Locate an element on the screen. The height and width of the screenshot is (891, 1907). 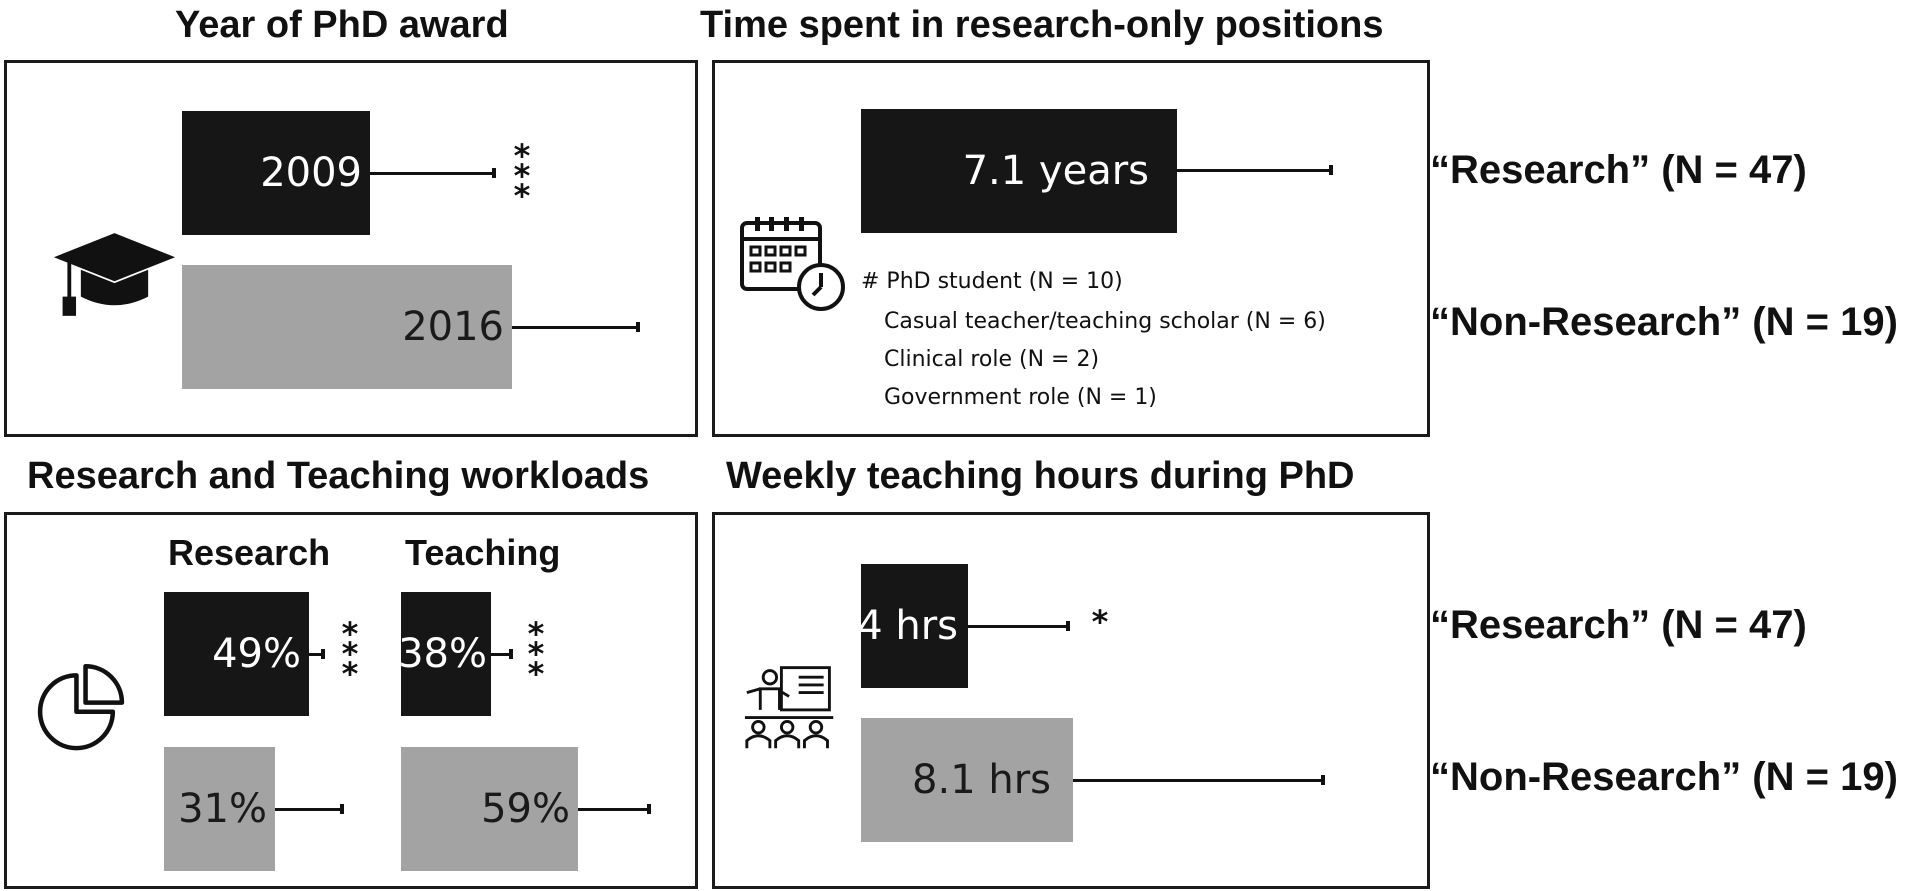
legend-research-top: “Research” (N = 47) is located at coordinates (1618, 170).